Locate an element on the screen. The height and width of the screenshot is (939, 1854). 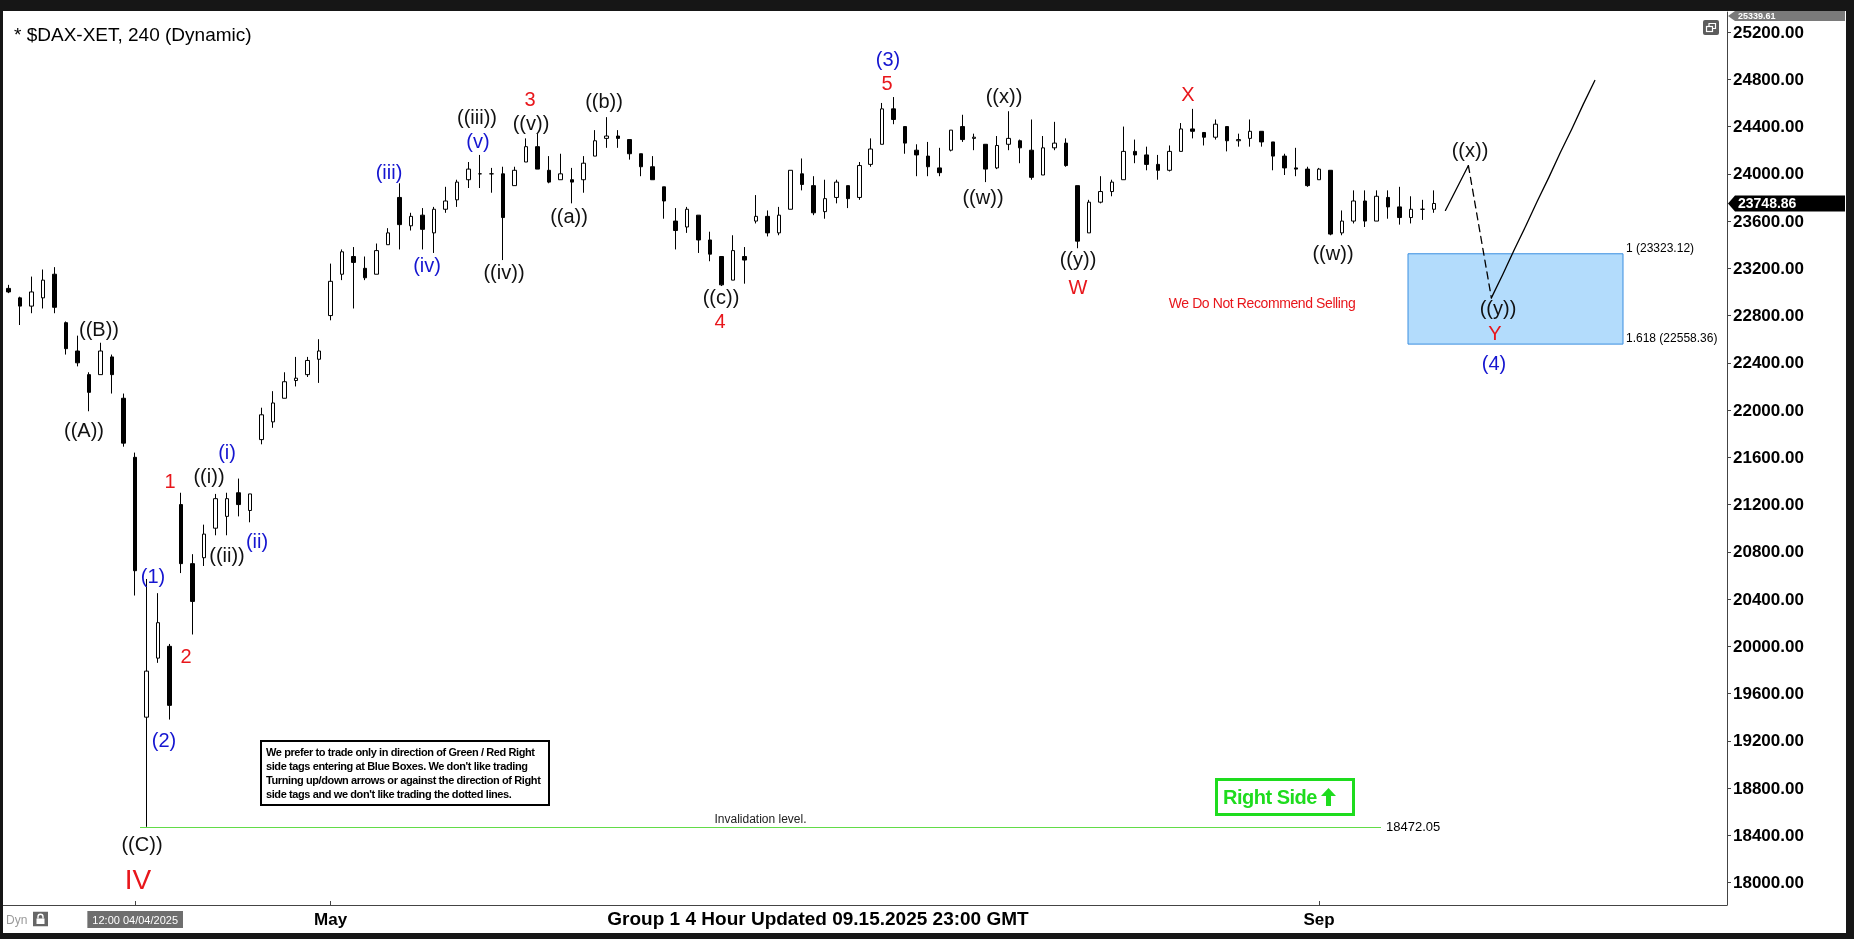
y-tick-label: 24000.00 is located at coordinates (1768, 174).